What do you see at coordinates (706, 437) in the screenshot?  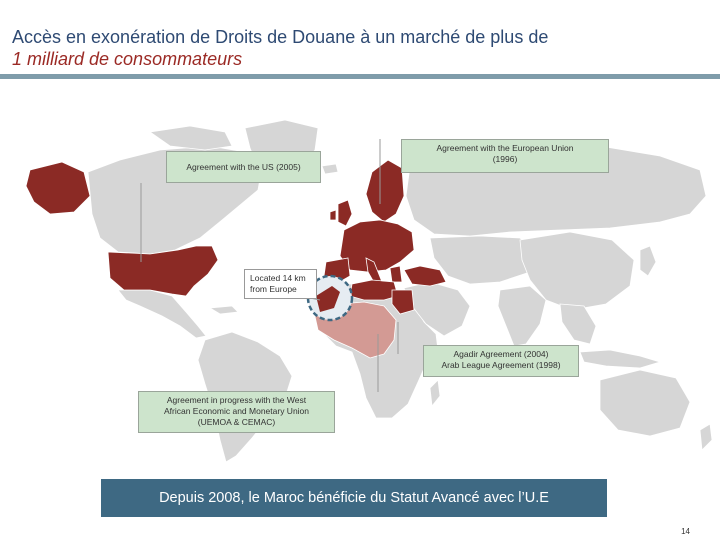 I see `new-zealand-shape` at bounding box center [706, 437].